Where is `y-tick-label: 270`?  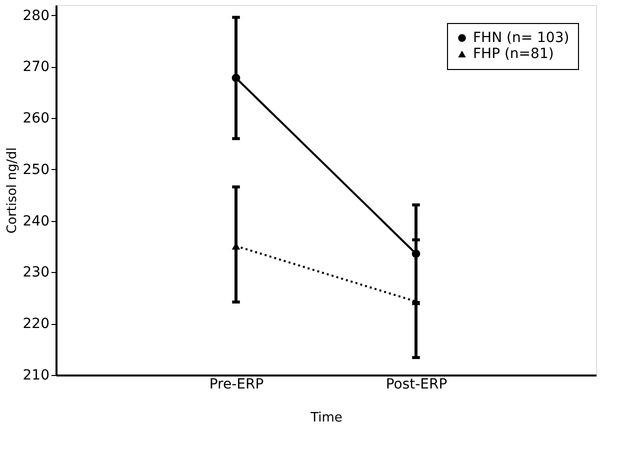
y-tick-label: 270 is located at coordinates (36, 67).